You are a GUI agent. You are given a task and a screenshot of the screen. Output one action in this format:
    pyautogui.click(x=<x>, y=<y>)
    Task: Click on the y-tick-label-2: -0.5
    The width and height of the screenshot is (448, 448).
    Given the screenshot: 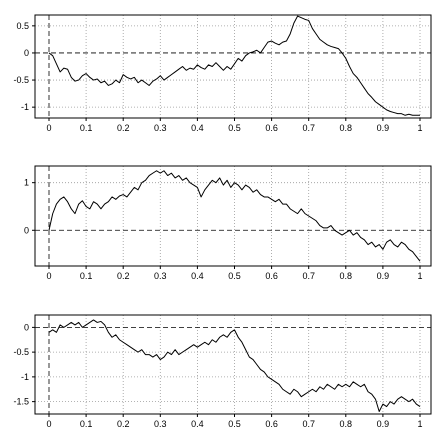 What is the action you would take?
    pyautogui.click(x=21, y=80)
    